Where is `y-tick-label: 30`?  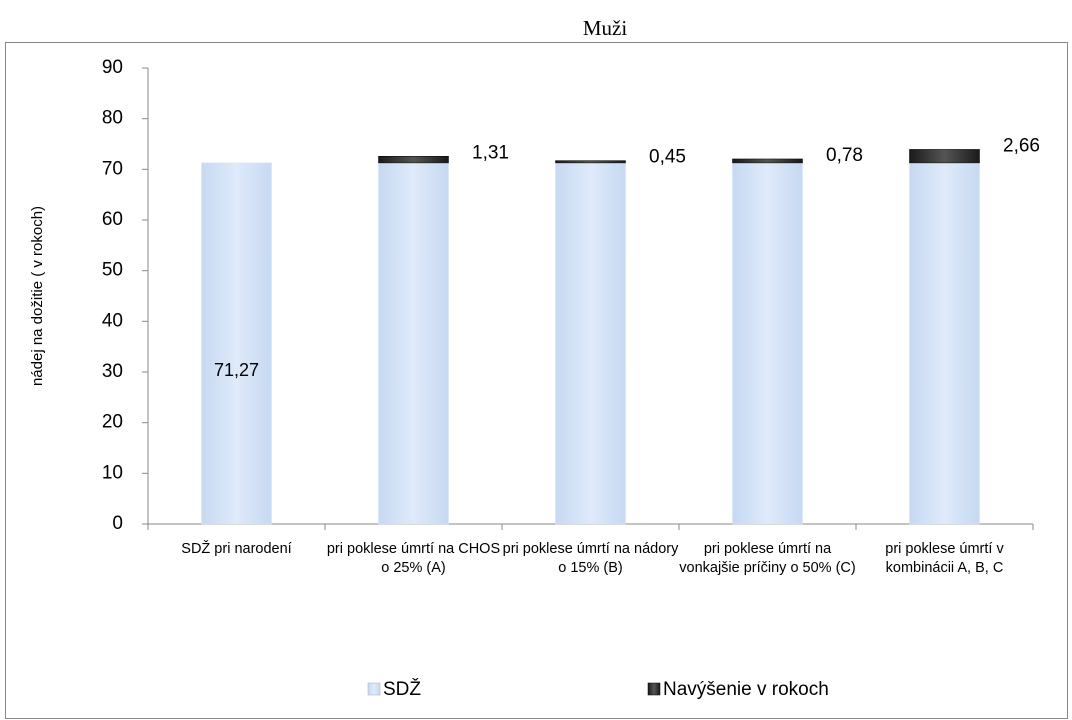
y-tick-label: 30 is located at coordinates (112, 371).